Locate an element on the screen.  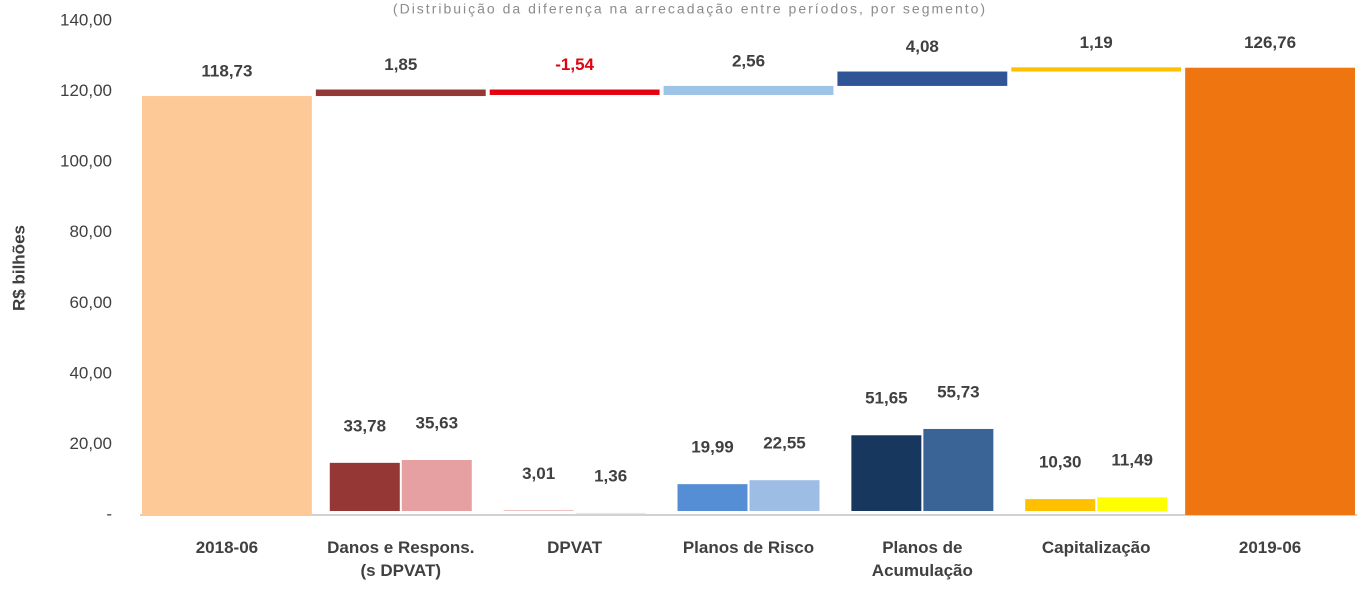
value-label: 1,19 is located at coordinates (1096, 42).